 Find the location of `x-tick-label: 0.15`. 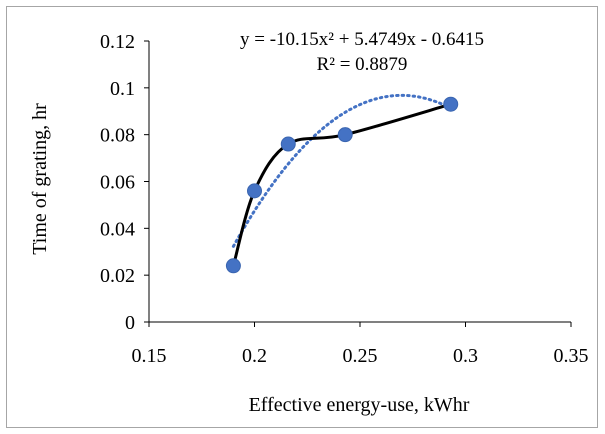

x-tick-label: 0.15 is located at coordinates (149, 356).